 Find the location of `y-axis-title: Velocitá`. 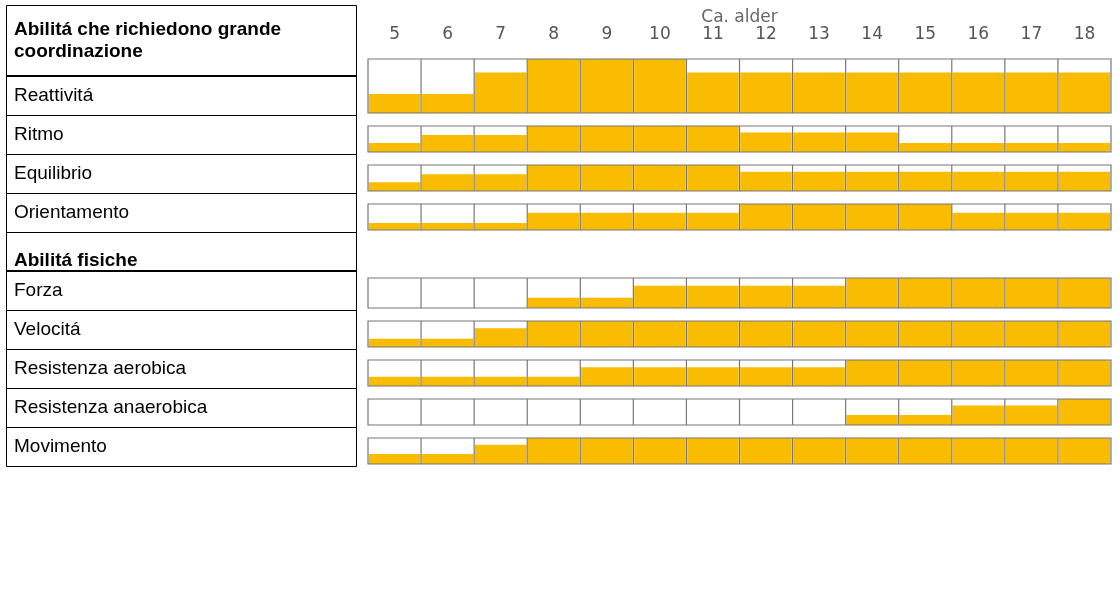

y-axis-title: Velocitá is located at coordinates (47, 329).